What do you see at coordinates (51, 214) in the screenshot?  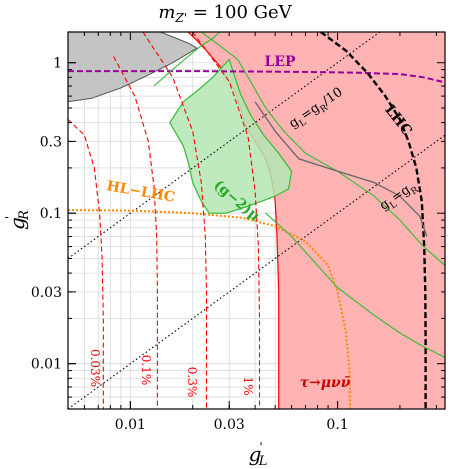 I see `y-tick-label: 0.1` at bounding box center [51, 214].